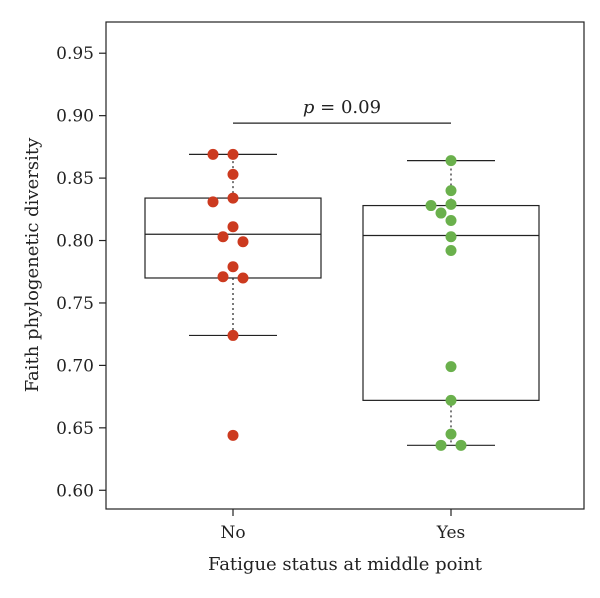  Describe the element at coordinates (75, 491) in the screenshot. I see `y-tick-label: 0.60` at that location.